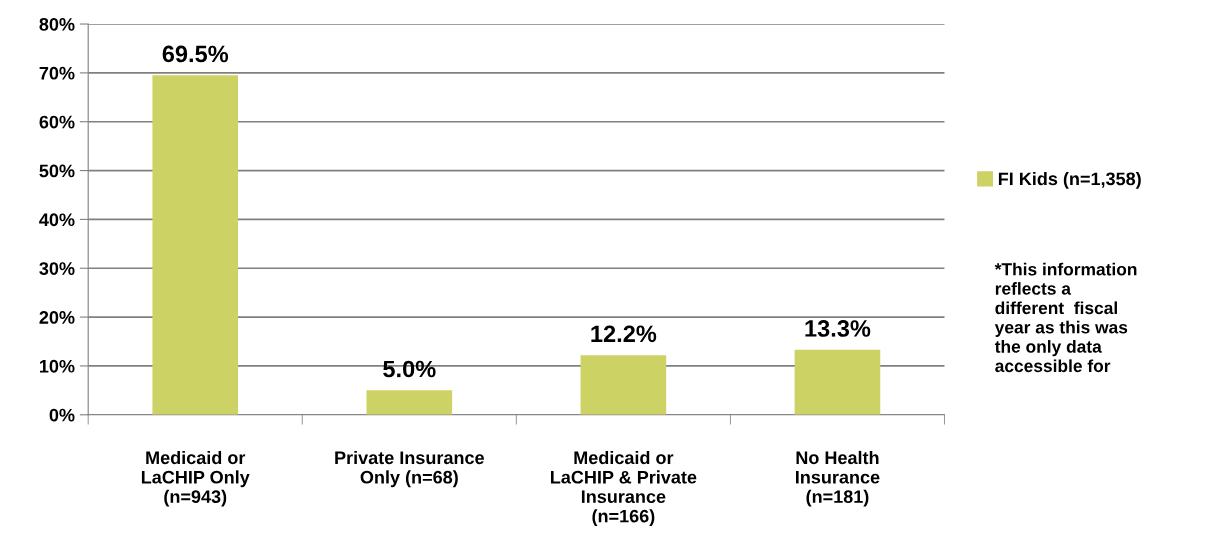 The width and height of the screenshot is (1225, 559). What do you see at coordinates (409, 469) in the screenshot?
I see `x-tick-label: Private Insurance Only (n=68)` at bounding box center [409, 469].